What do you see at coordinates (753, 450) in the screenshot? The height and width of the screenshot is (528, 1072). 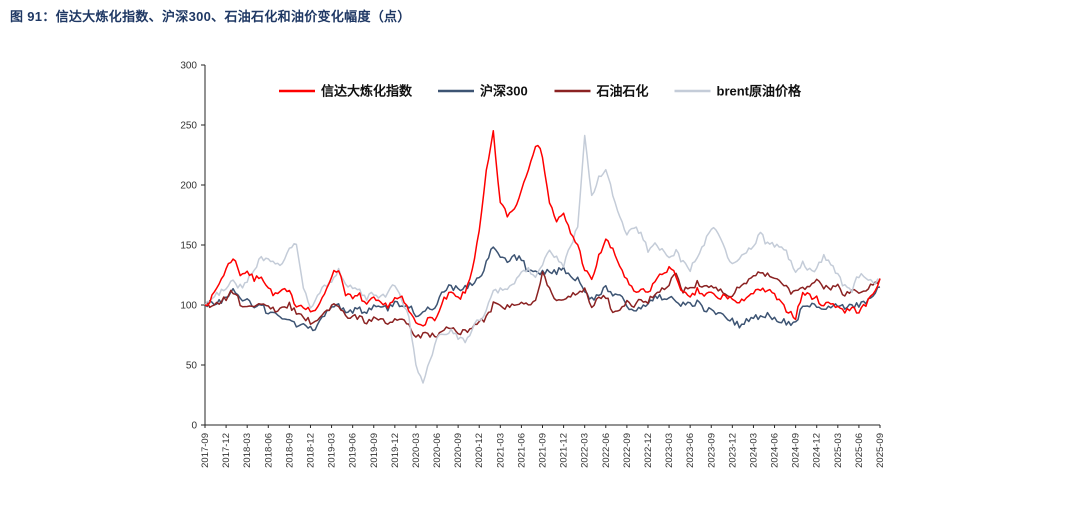 I see `x-tick-label: 2024-03` at bounding box center [753, 450].